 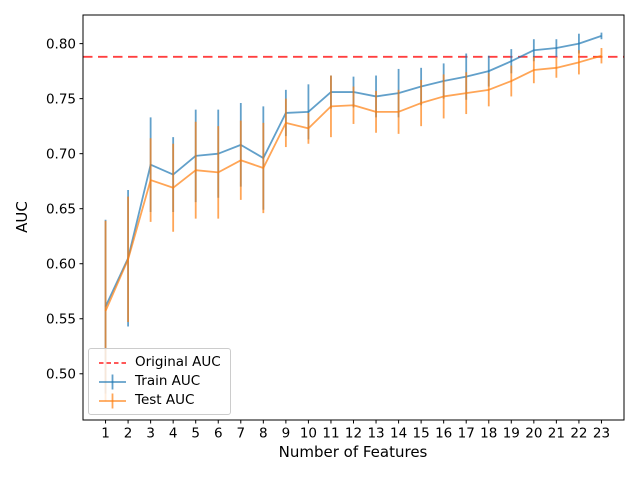 What do you see at coordinates (61, 44) in the screenshot?
I see `y-tick-label: 0.80` at bounding box center [61, 44].